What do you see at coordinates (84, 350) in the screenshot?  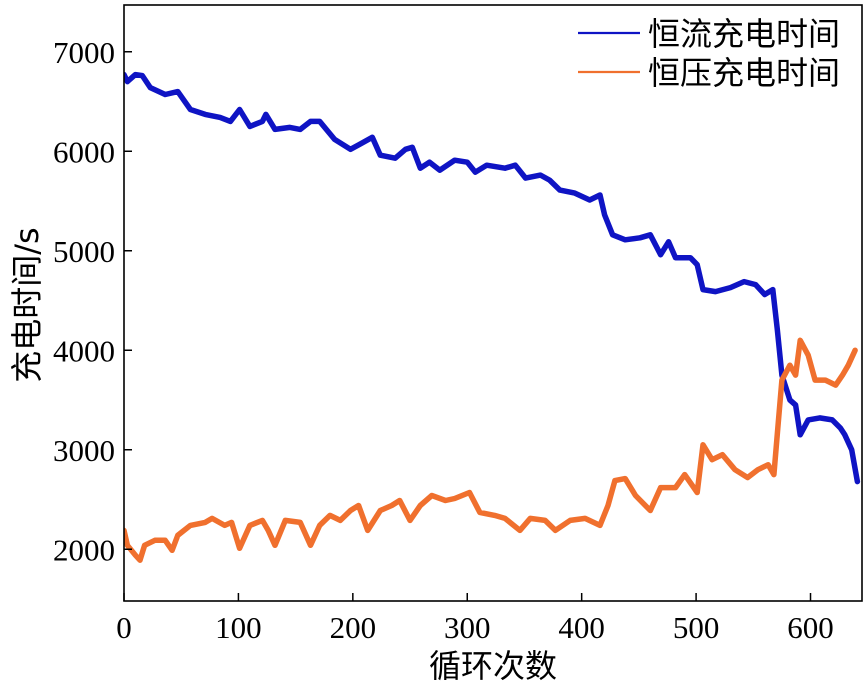 I see `y-tick-label: 4000` at bounding box center [84, 350].